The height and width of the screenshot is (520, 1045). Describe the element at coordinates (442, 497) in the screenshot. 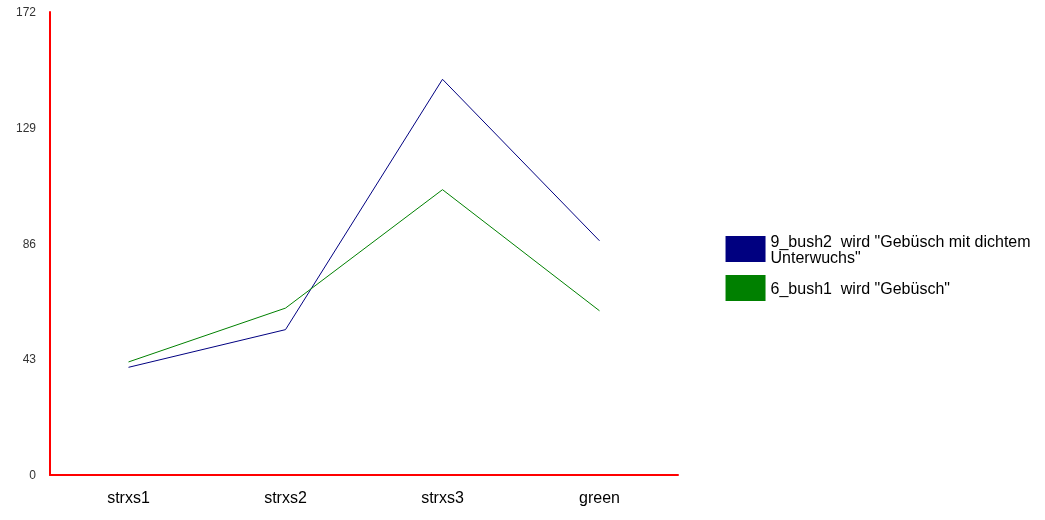

I see `x-tick-label: strxs3` at that location.